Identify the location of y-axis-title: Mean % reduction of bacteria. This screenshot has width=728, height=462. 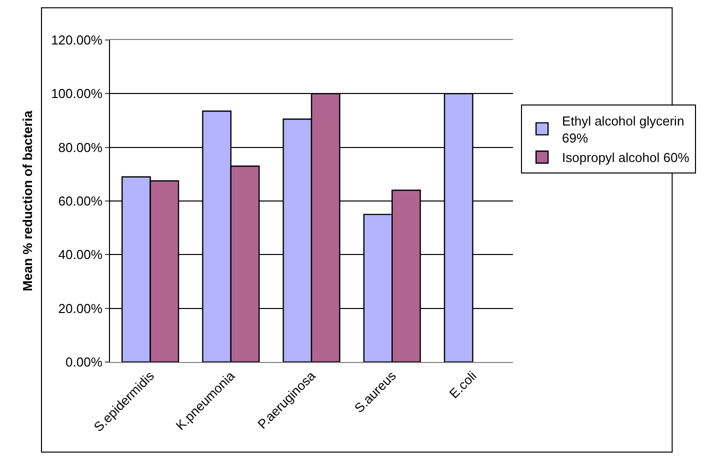
(28, 201).